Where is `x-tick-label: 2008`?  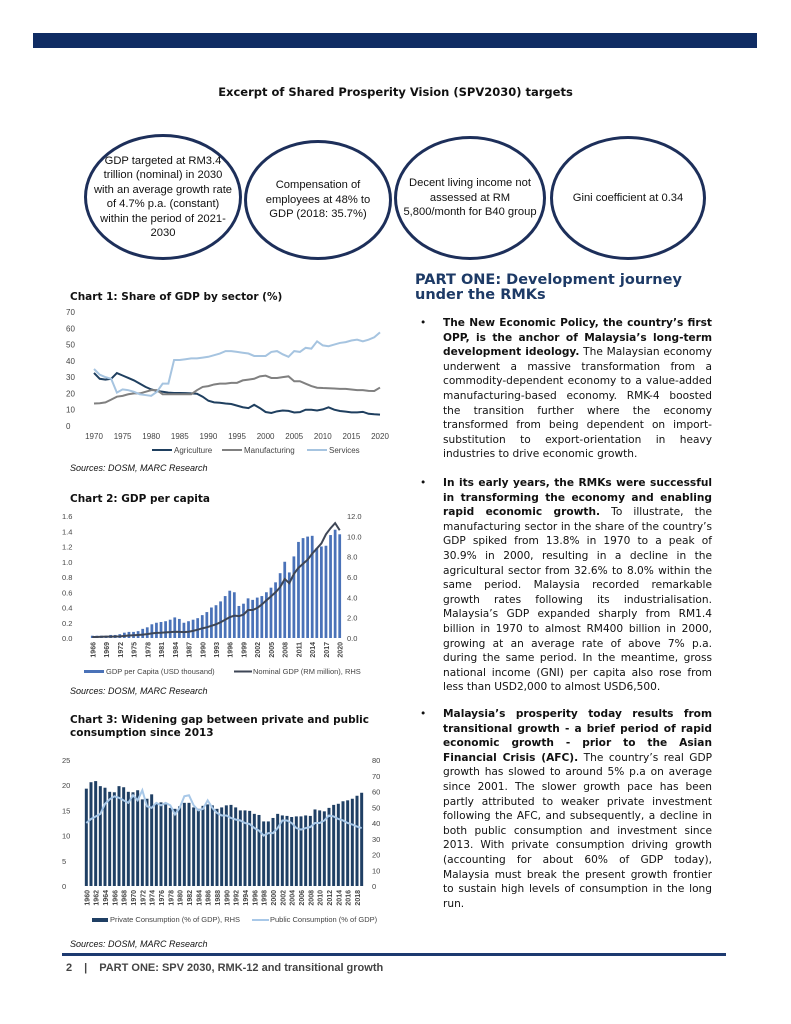
x-tick-label: 2008 is located at coordinates (286, 650).